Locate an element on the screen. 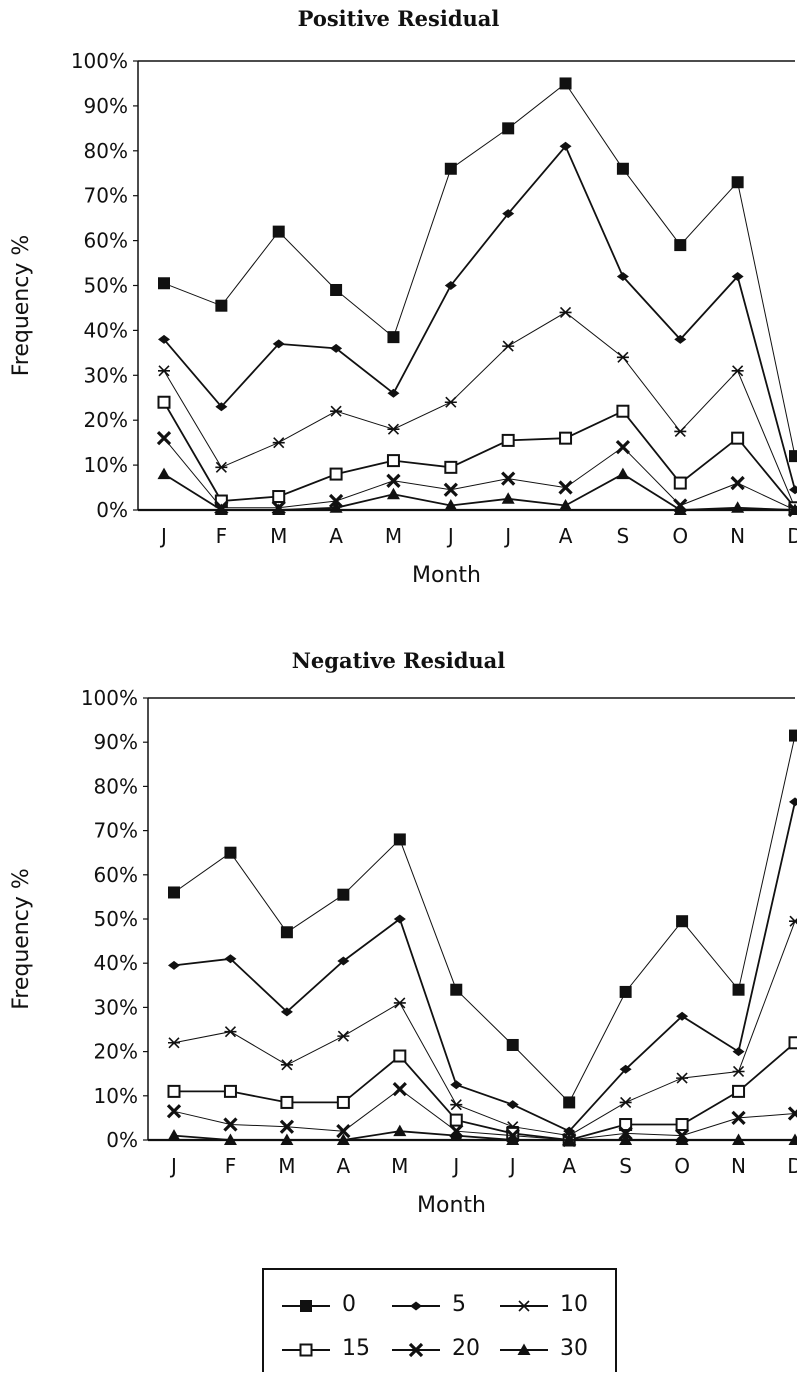 The width and height of the screenshot is (797, 1377). y-tick-label: 40% is located at coordinates (116, 963).